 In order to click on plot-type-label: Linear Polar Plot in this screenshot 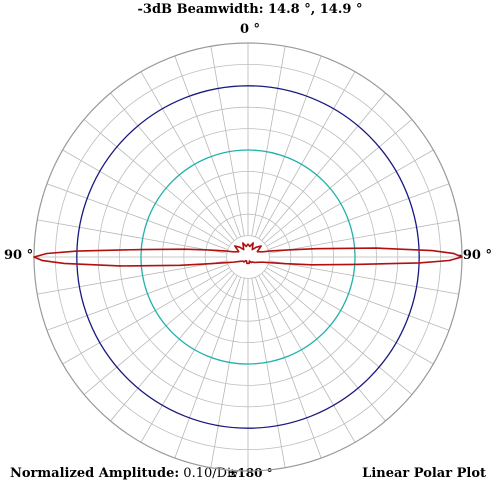, I will do `click(424, 473)`.